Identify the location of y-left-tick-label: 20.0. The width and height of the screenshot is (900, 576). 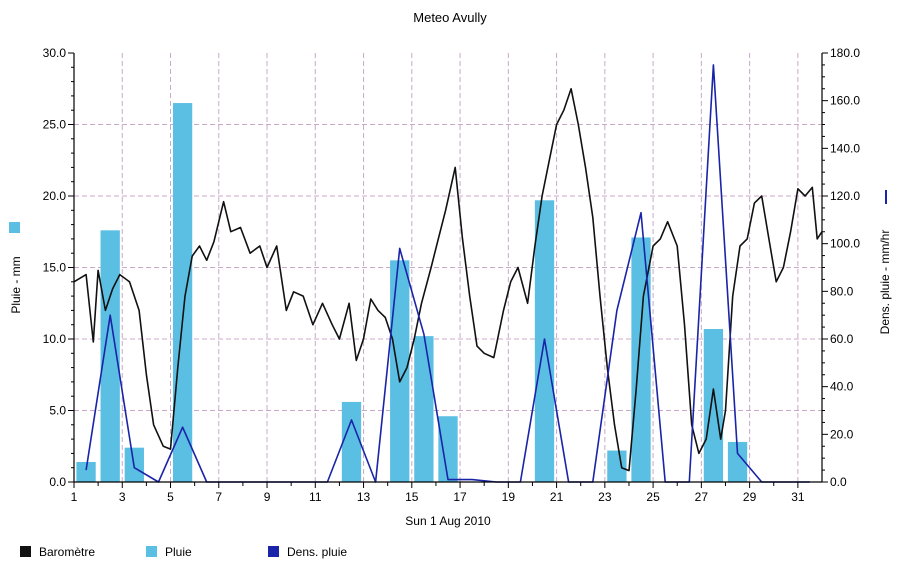
(55, 196).